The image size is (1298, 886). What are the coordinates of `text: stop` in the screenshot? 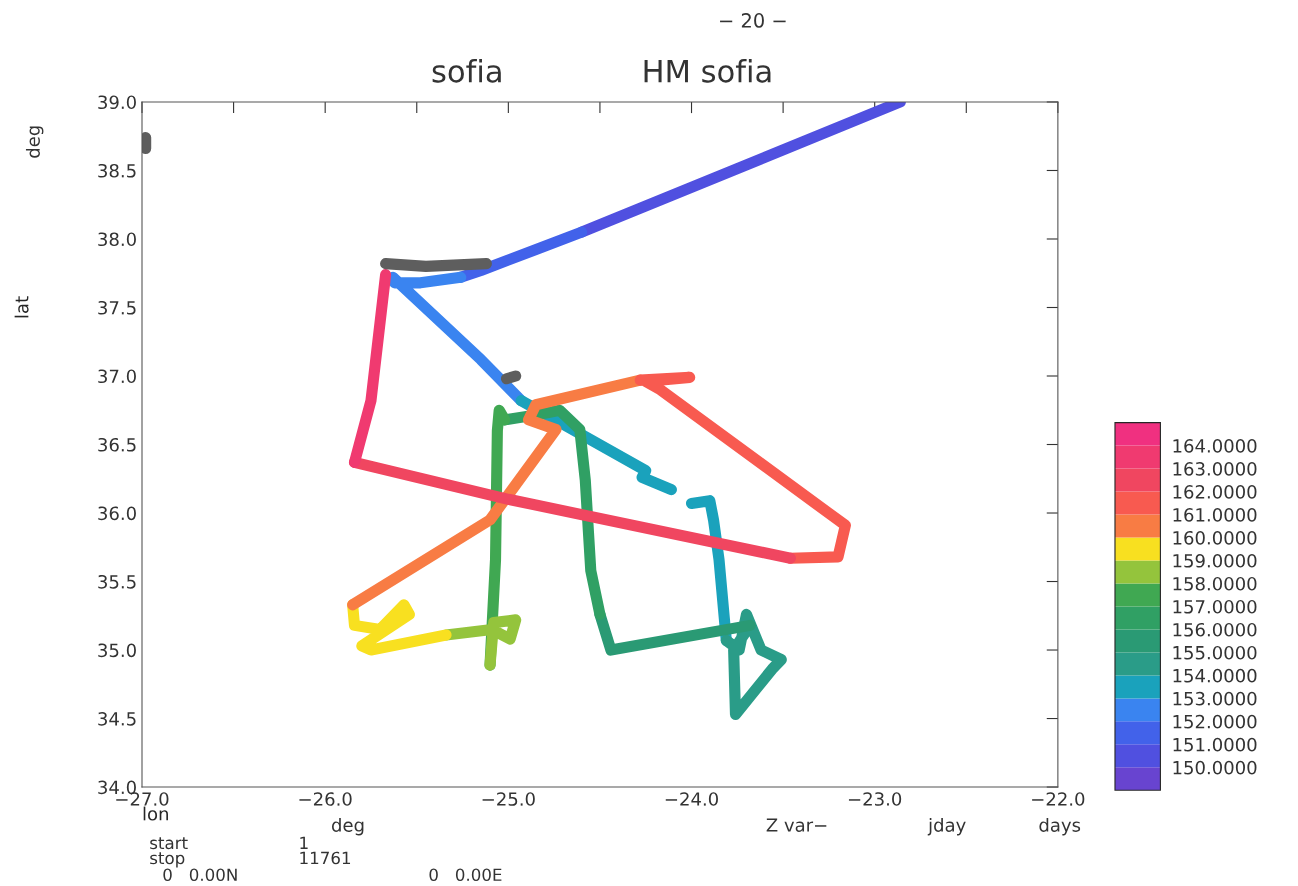 It's located at (167, 860).